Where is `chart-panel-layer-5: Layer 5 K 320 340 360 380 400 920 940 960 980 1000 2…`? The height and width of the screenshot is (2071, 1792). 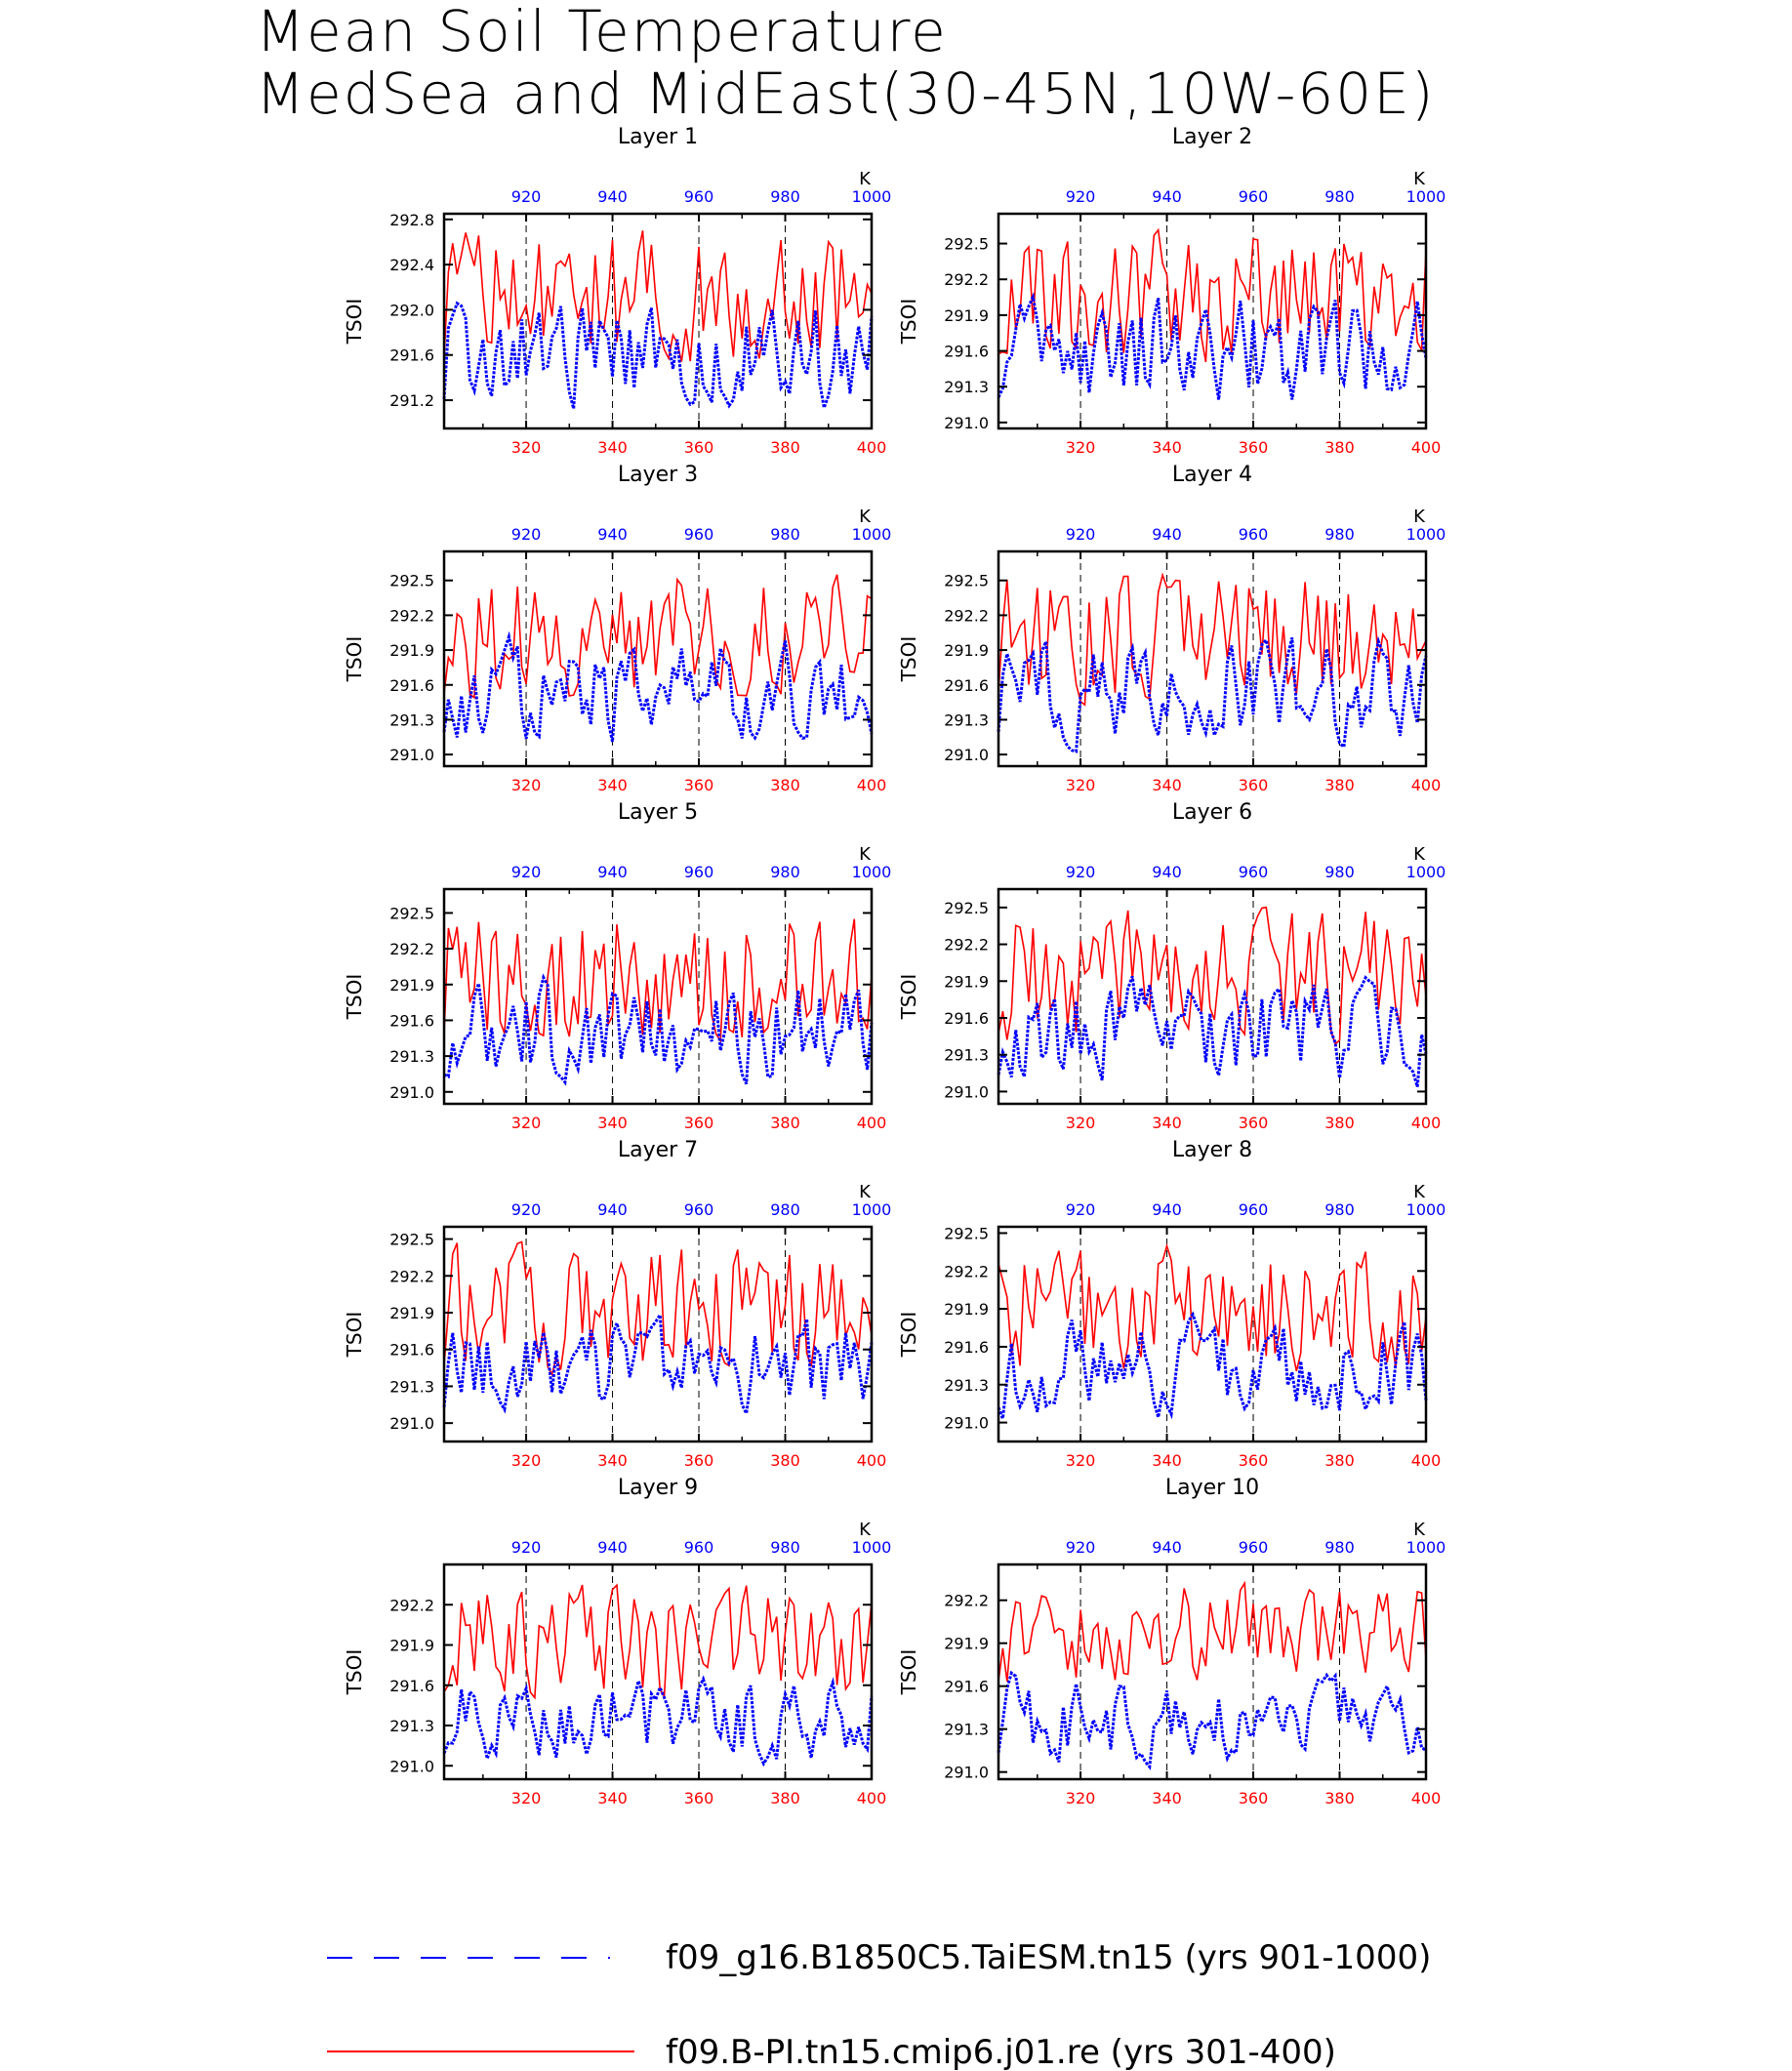 chart-panel-layer-5: Layer 5 K 320 340 360 380 400 920 940 960 980 1000 2… is located at coordinates (617, 966).